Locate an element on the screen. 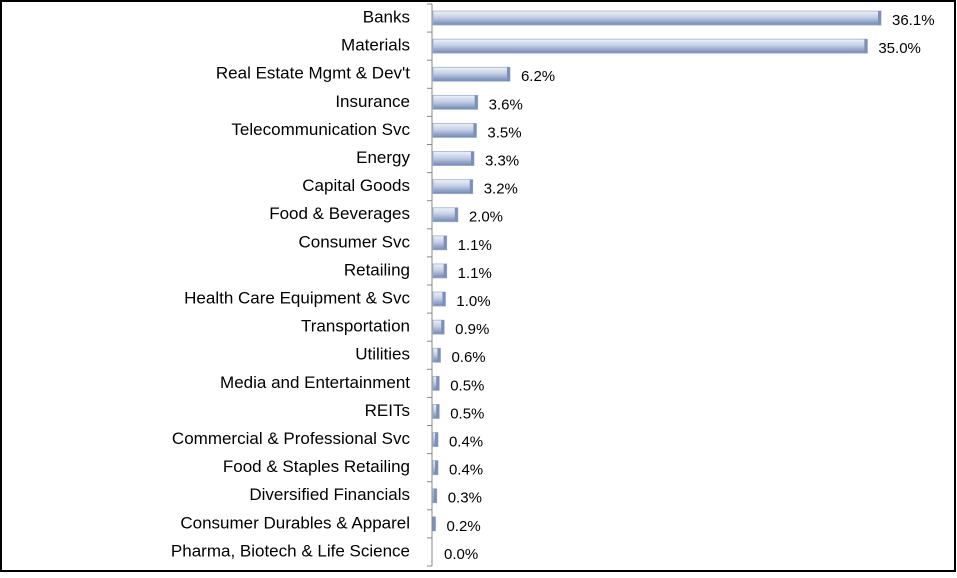  category-label: Food & Beverages is located at coordinates (339, 213).